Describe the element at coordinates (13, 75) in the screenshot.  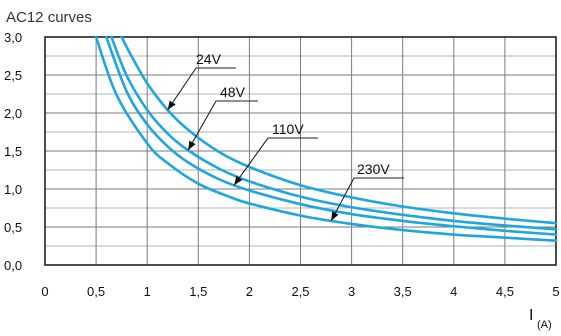
I see `y-tick-label: 2,5` at that location.